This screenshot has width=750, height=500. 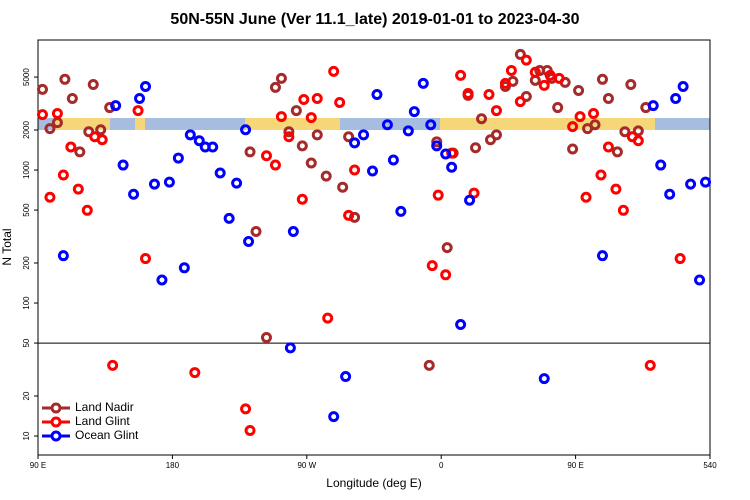 What do you see at coordinates (306, 465) in the screenshot?
I see `x-tick-label: 90 W` at bounding box center [306, 465].